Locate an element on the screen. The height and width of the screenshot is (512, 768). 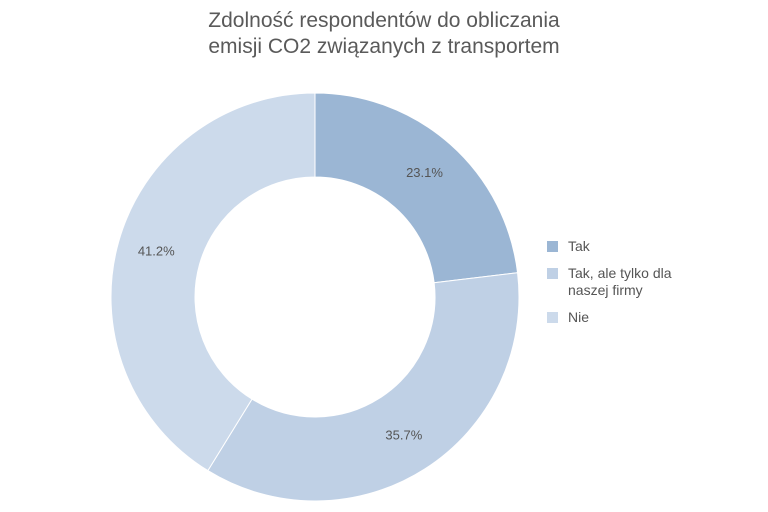
legend-item: Tak, ale tylko dla naszej firmy is located at coordinates (647, 282).